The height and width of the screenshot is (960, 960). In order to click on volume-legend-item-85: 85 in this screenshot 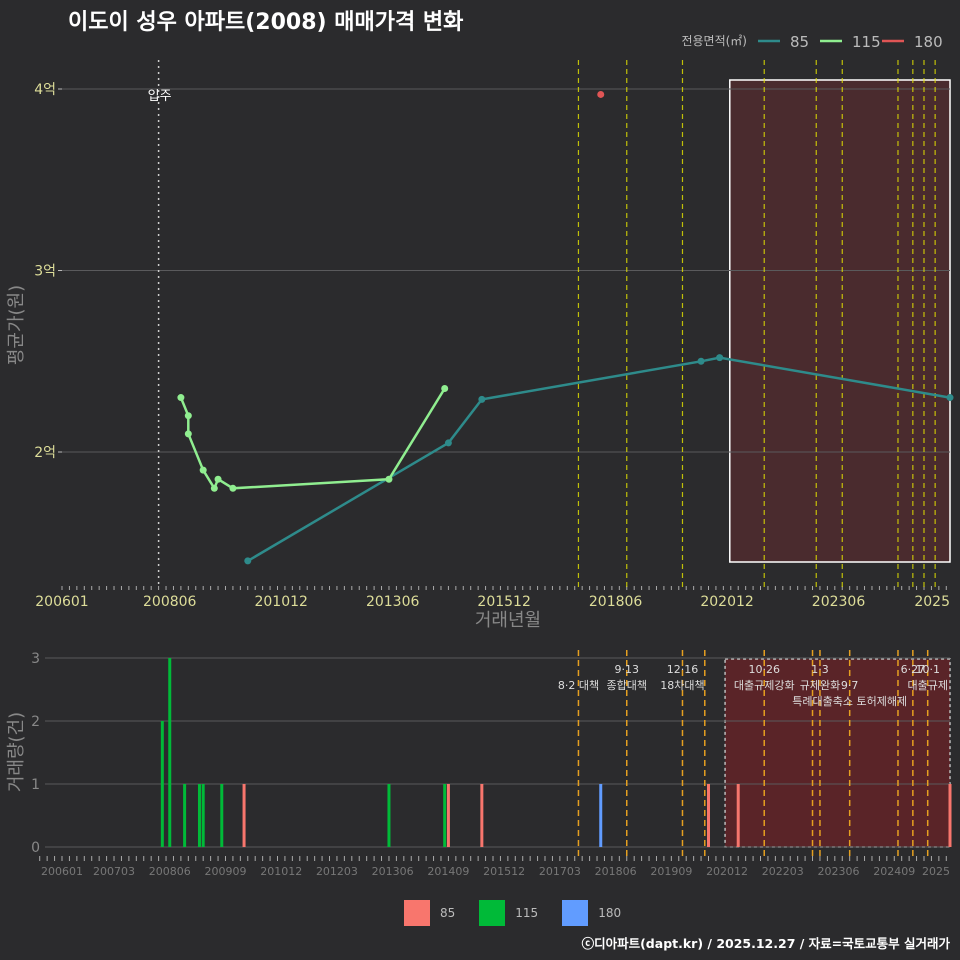, I will do `click(435, 913)`.